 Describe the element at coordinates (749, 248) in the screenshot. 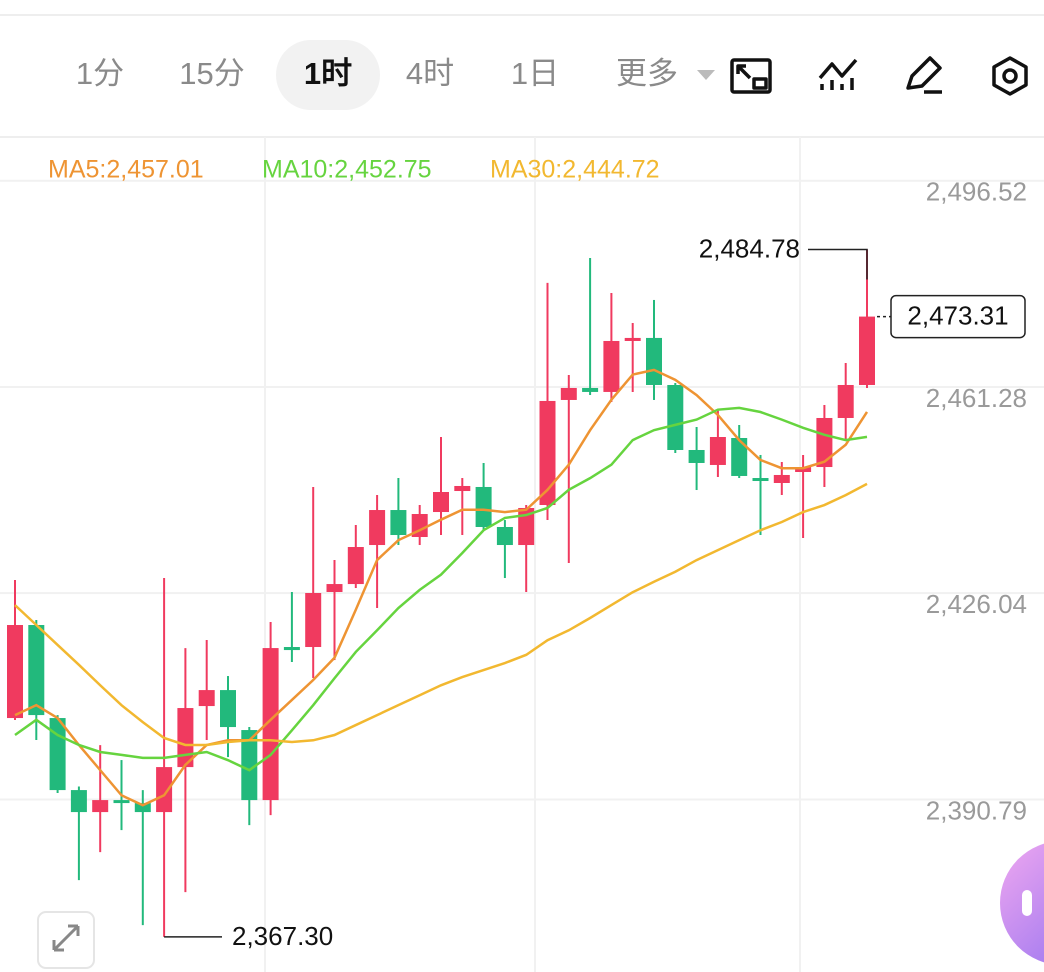

I see `high-label: 2,484.78` at that location.